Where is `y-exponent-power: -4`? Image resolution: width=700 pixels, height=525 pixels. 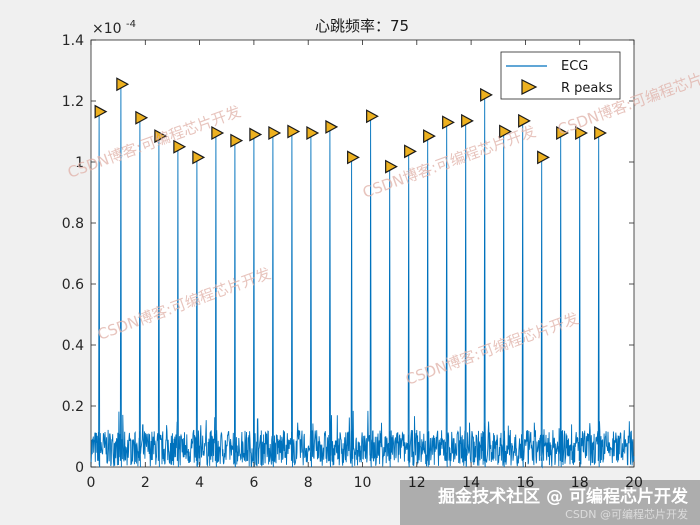 y-exponent-power: -4 is located at coordinates (131, 24).